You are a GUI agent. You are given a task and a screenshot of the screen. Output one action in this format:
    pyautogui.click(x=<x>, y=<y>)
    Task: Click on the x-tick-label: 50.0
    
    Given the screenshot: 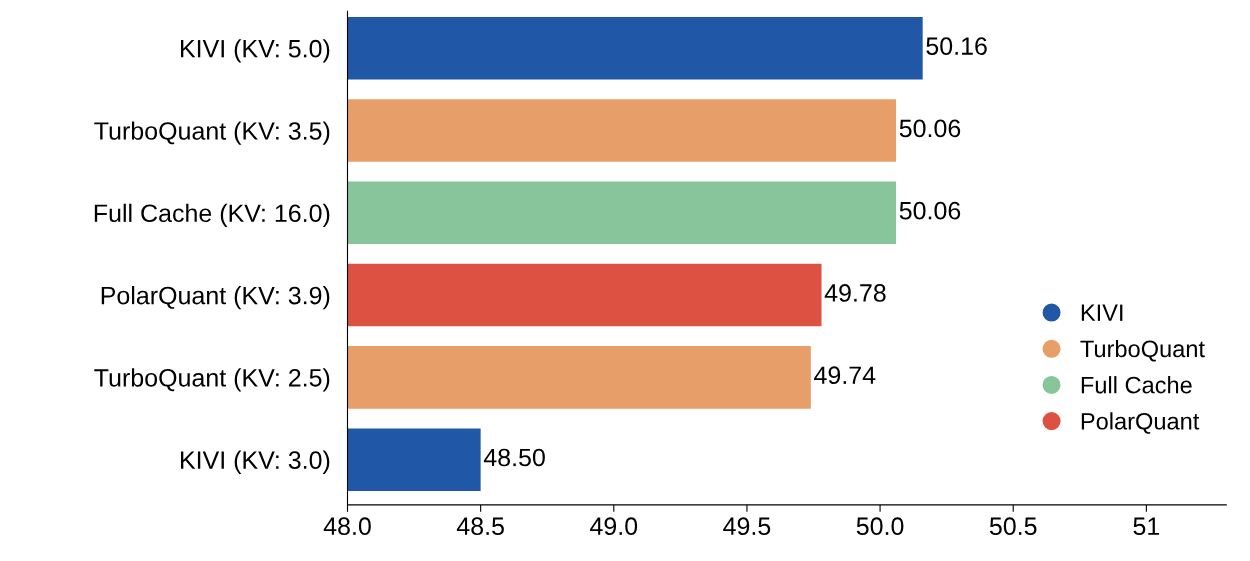 What is the action you would take?
    pyautogui.click(x=880, y=526)
    